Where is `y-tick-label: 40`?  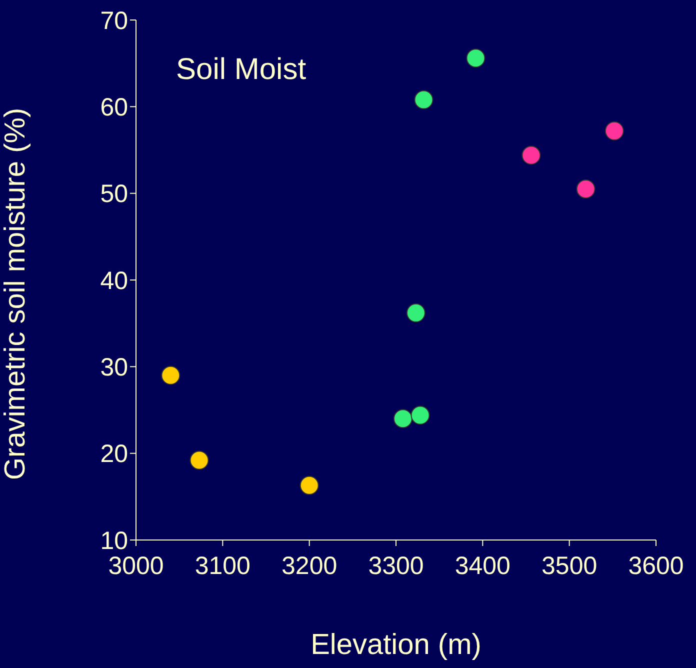 y-tick-label: 40 is located at coordinates (114, 280).